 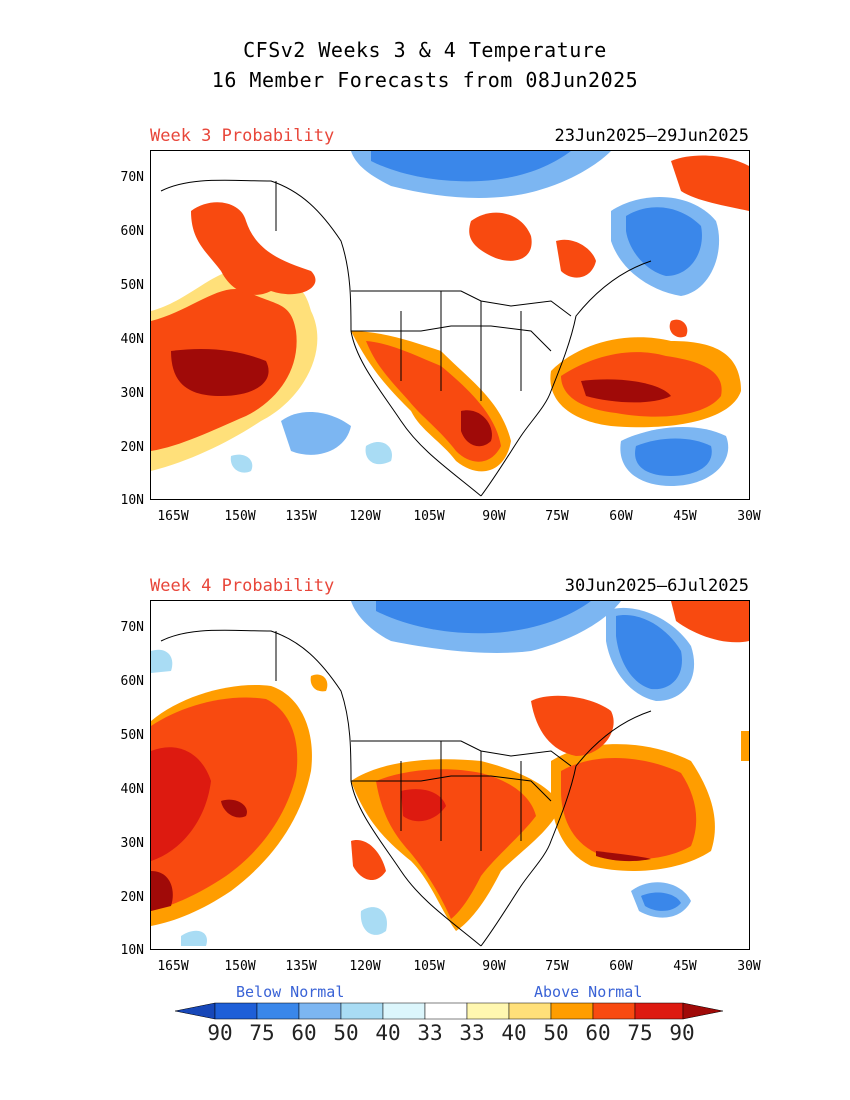 I want to click on week3-lon-tick: 120W, so click(x=365, y=516).